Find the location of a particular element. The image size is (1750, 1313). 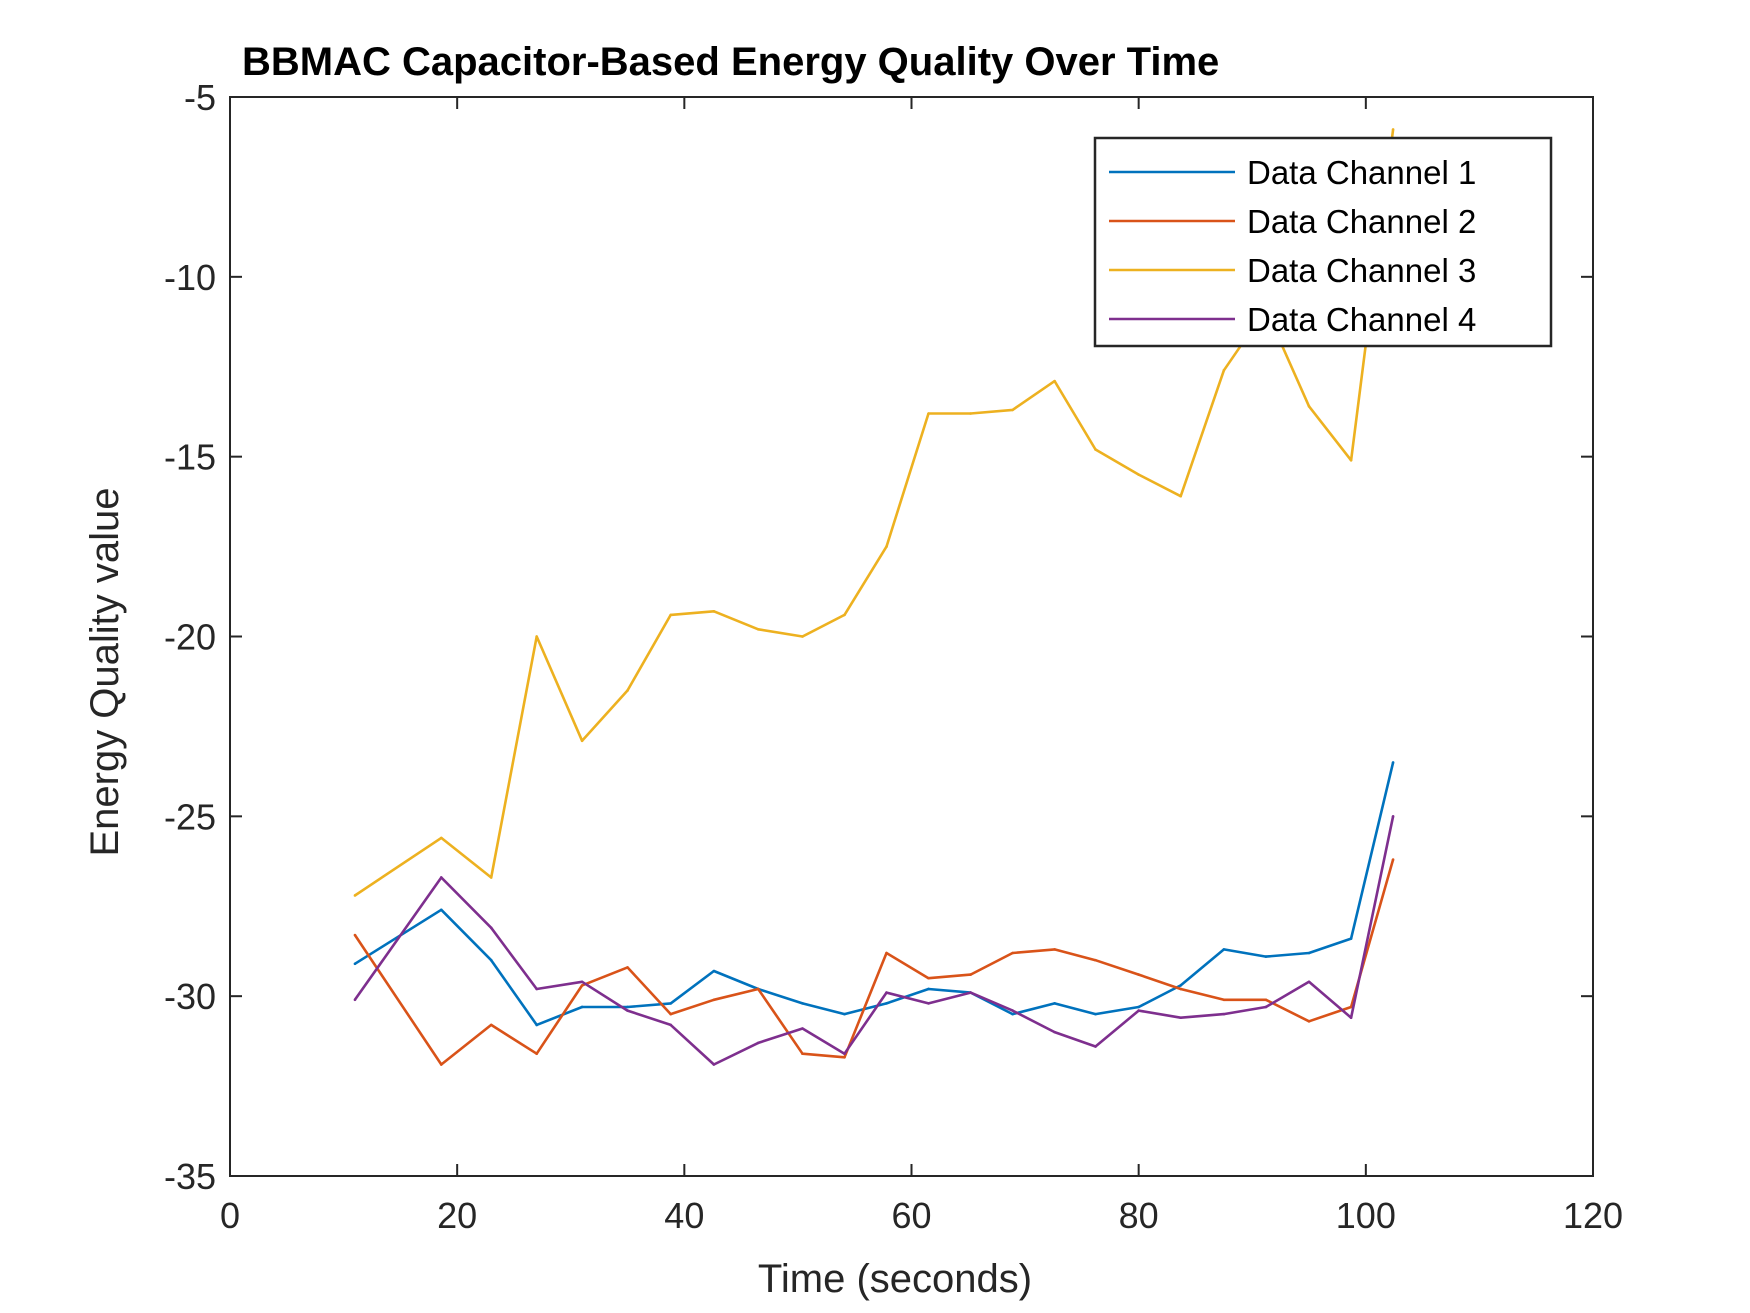

x-tick-label: 80 is located at coordinates (1139, 1215).